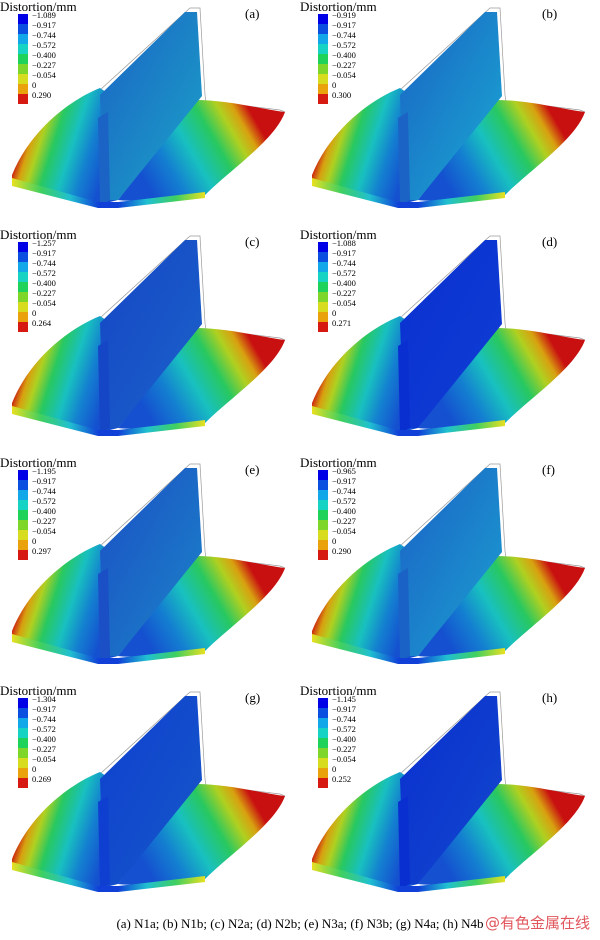  What do you see at coordinates (253, 697) in the screenshot?
I see `panel-letter: (g)` at bounding box center [253, 697].